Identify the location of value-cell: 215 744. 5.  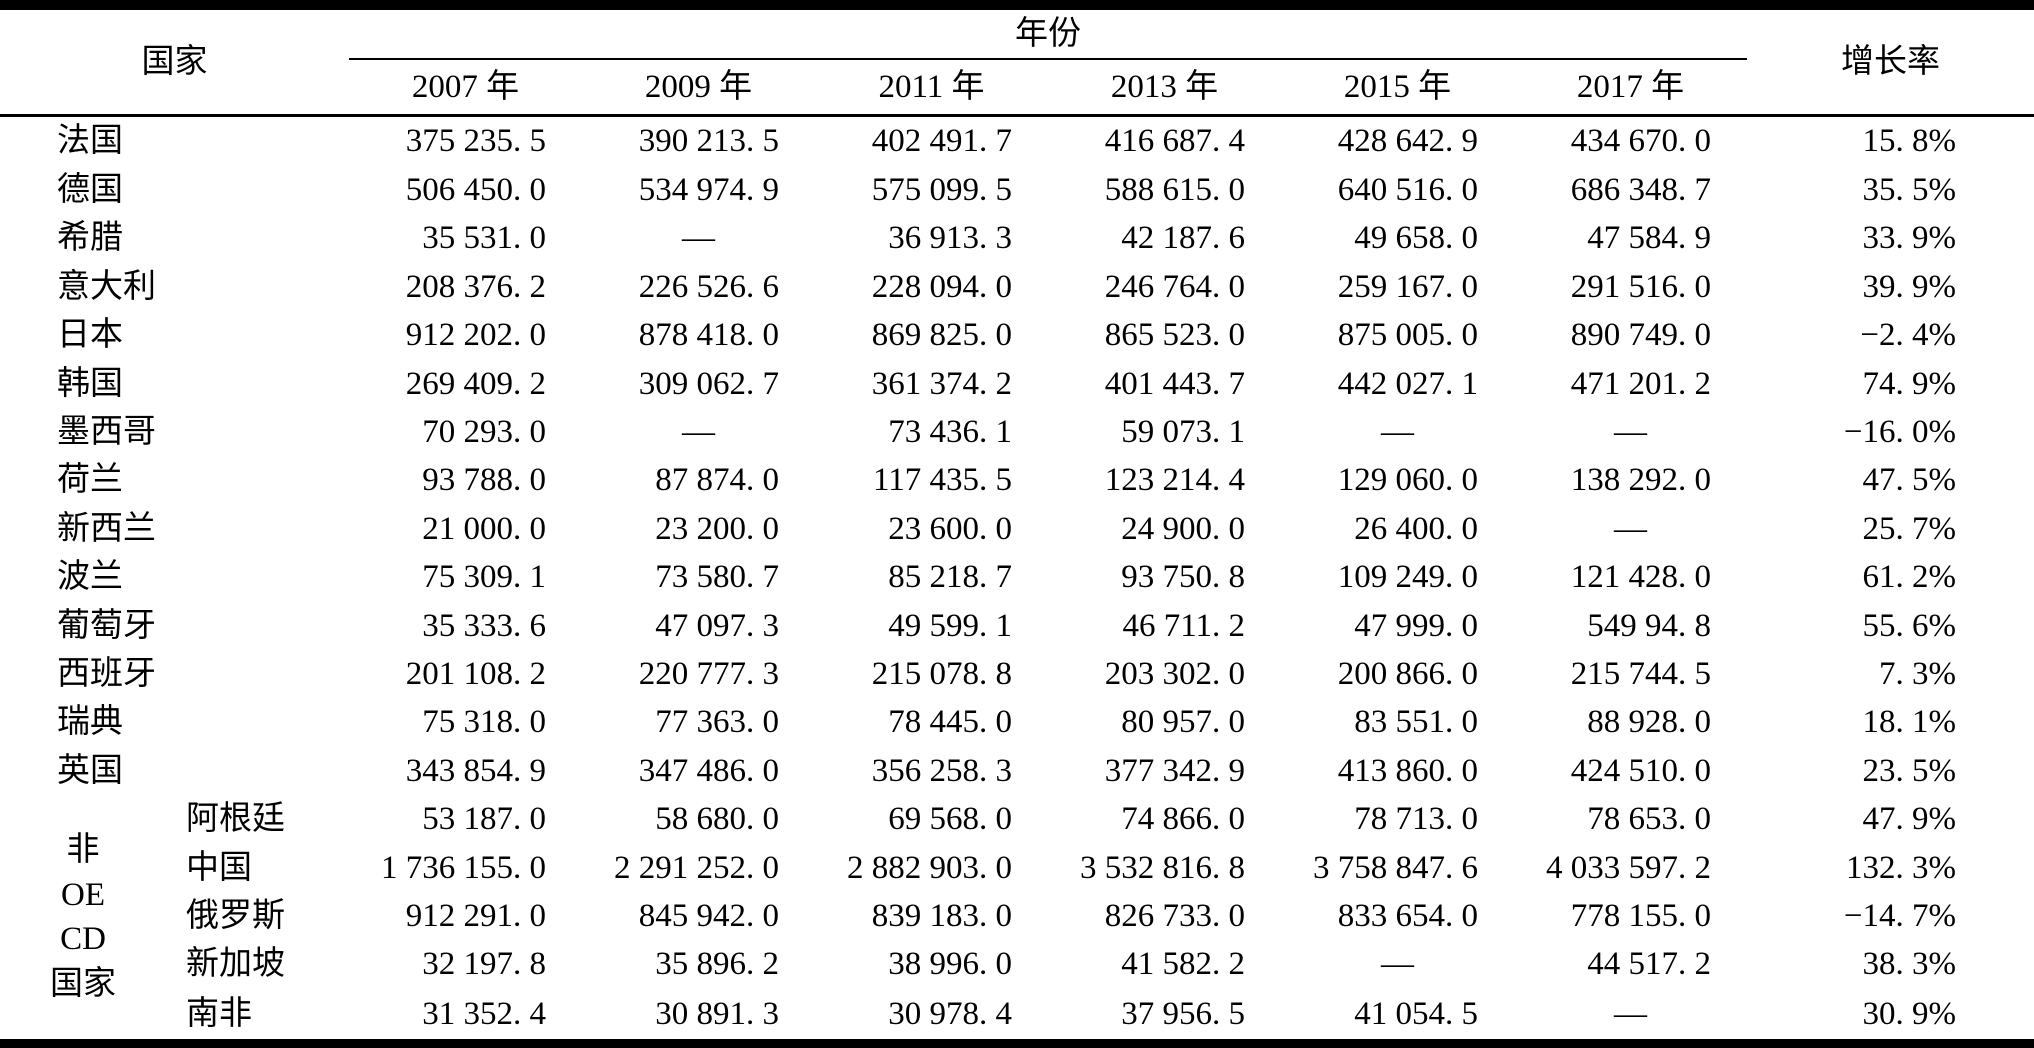
(1640, 674).